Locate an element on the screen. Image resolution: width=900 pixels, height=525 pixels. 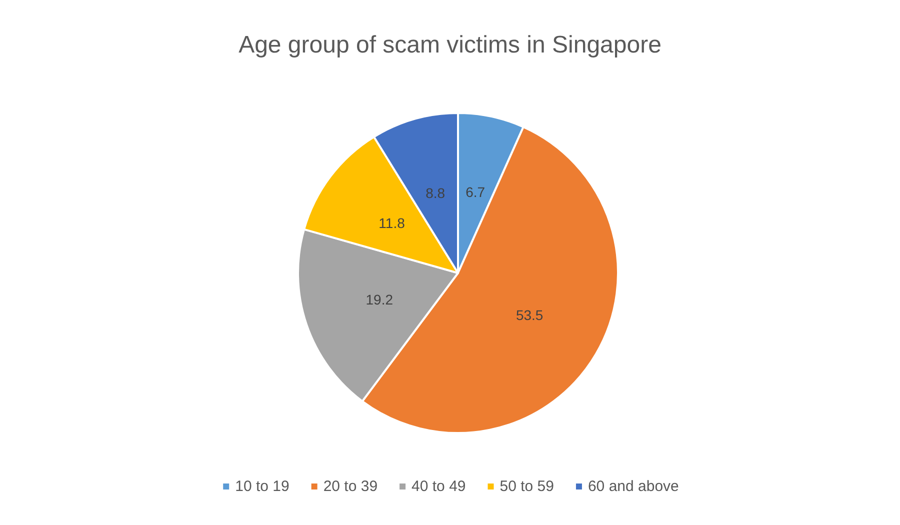
data-label: 19.2 is located at coordinates (380, 300).